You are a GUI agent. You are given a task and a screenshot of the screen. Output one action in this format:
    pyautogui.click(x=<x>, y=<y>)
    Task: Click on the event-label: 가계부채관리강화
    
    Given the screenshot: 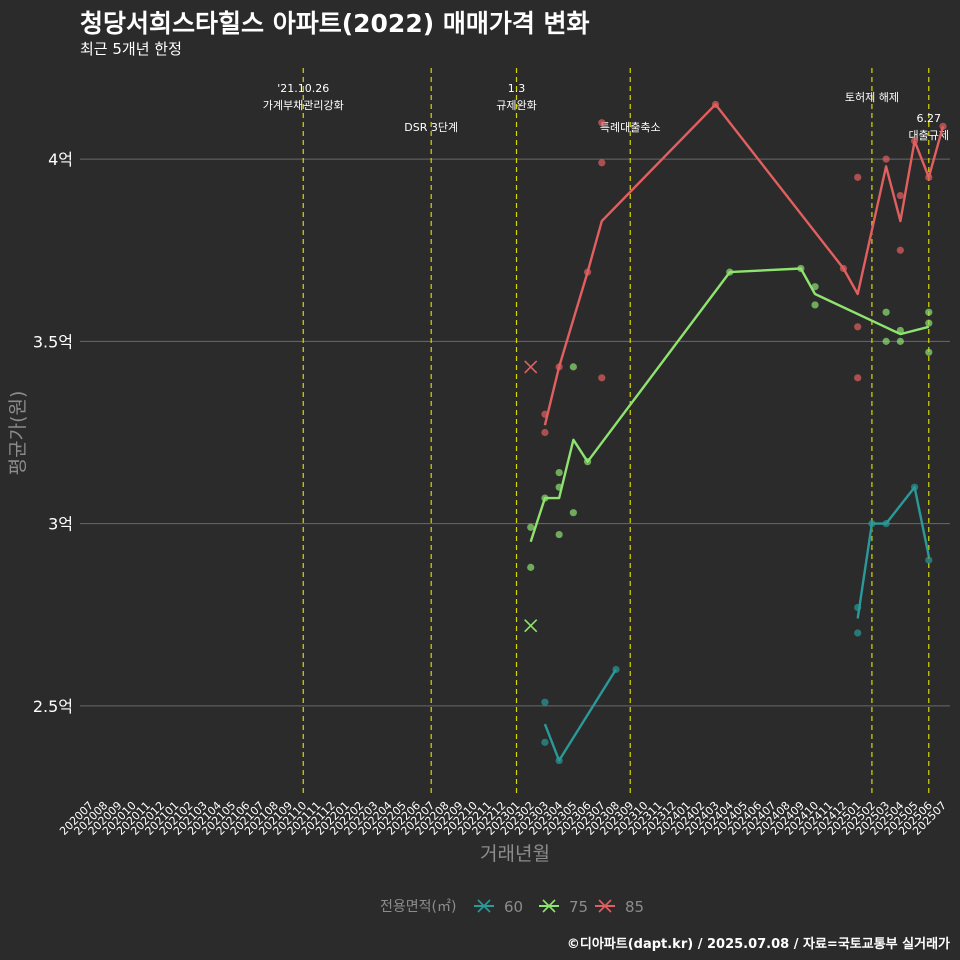 What is the action you would take?
    pyautogui.click(x=303, y=105)
    